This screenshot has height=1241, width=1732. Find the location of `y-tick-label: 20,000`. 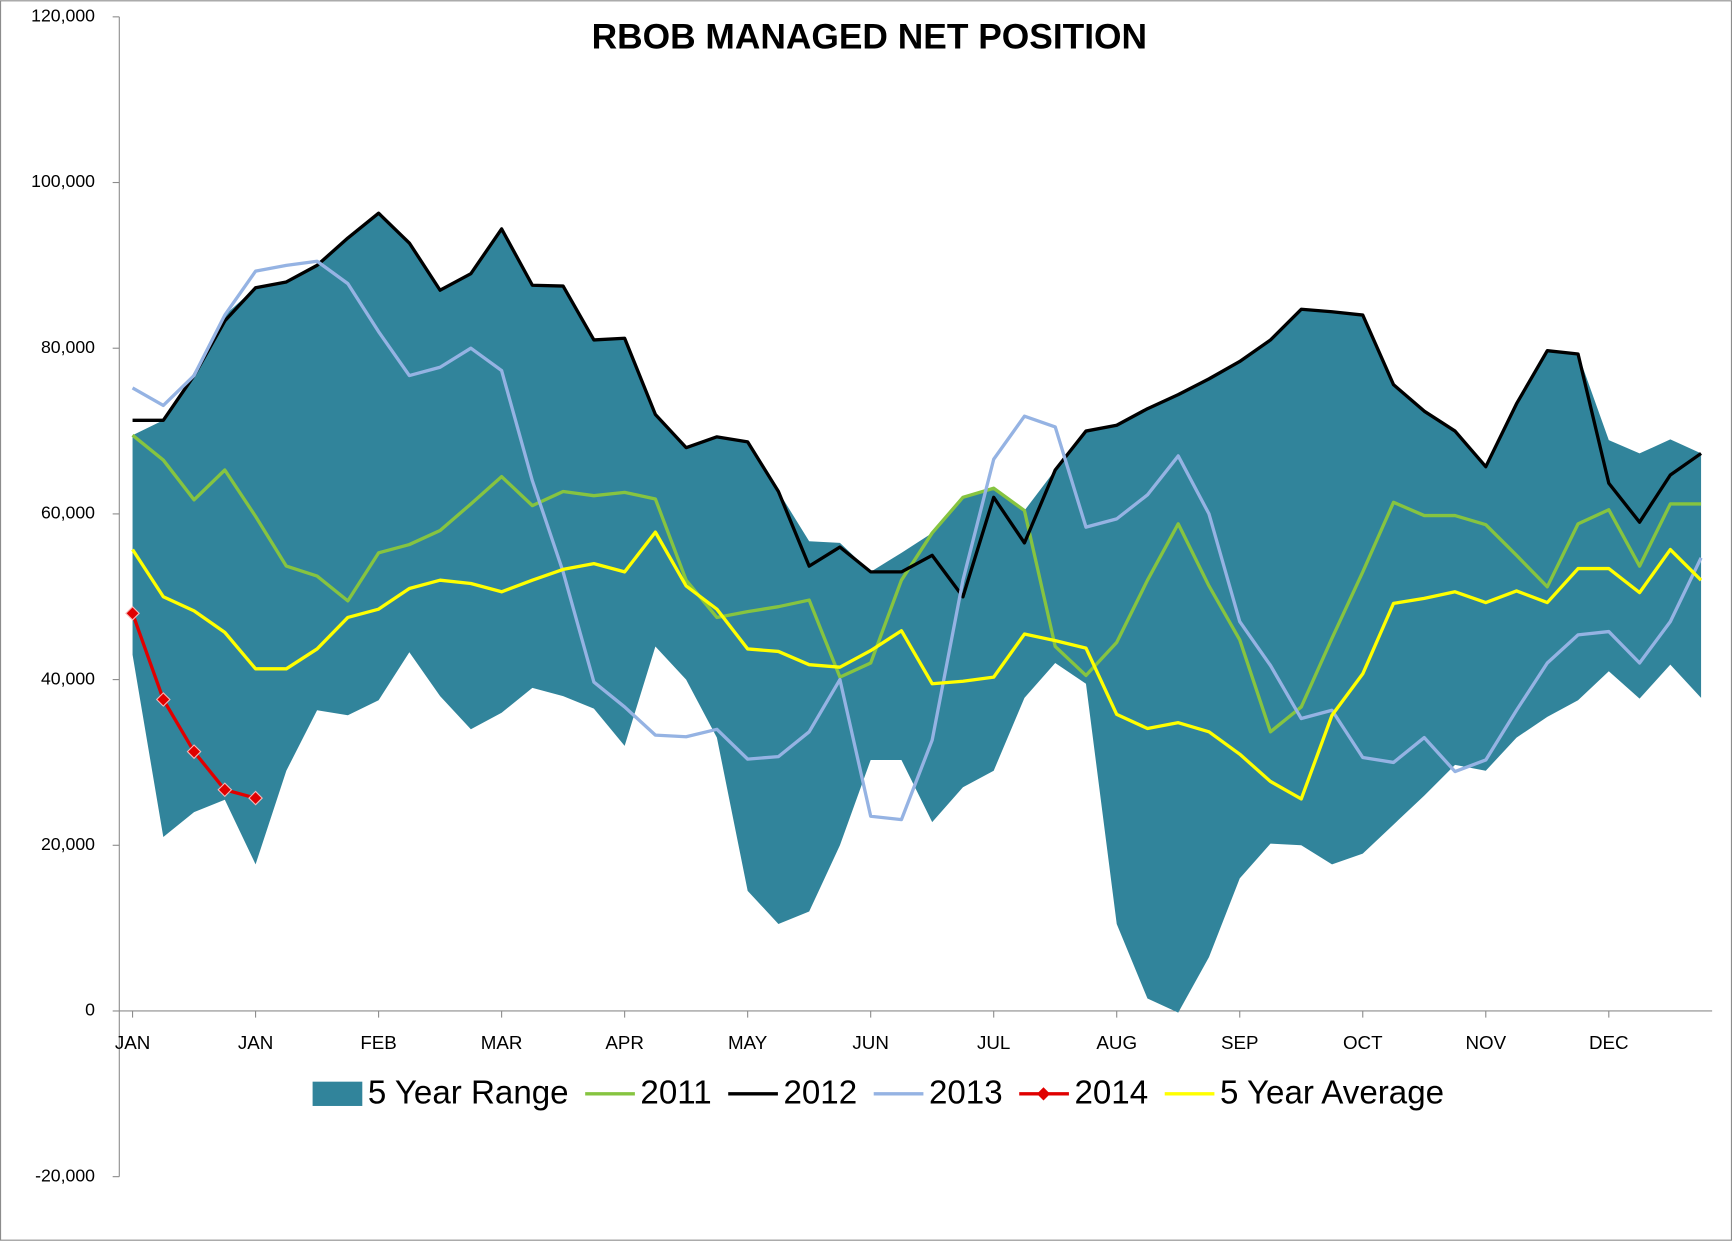

y-tick-label: 20,000 is located at coordinates (68, 844).